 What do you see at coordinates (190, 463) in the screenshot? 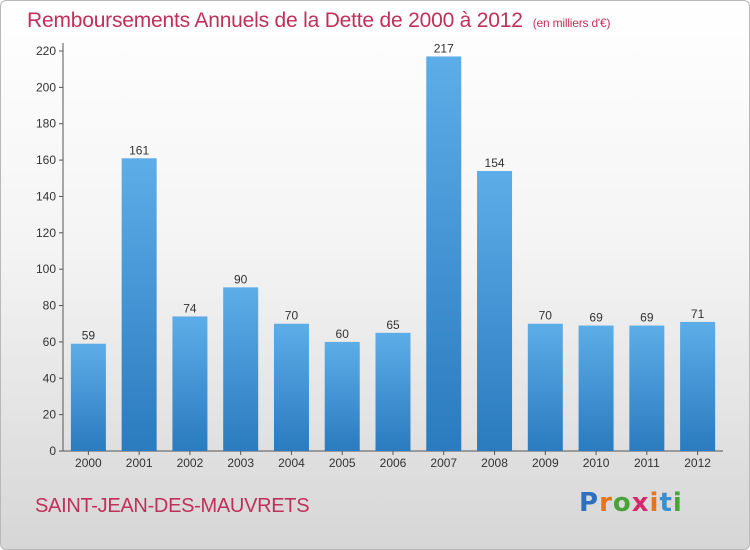
I see `x-tick-label: 2002` at bounding box center [190, 463].